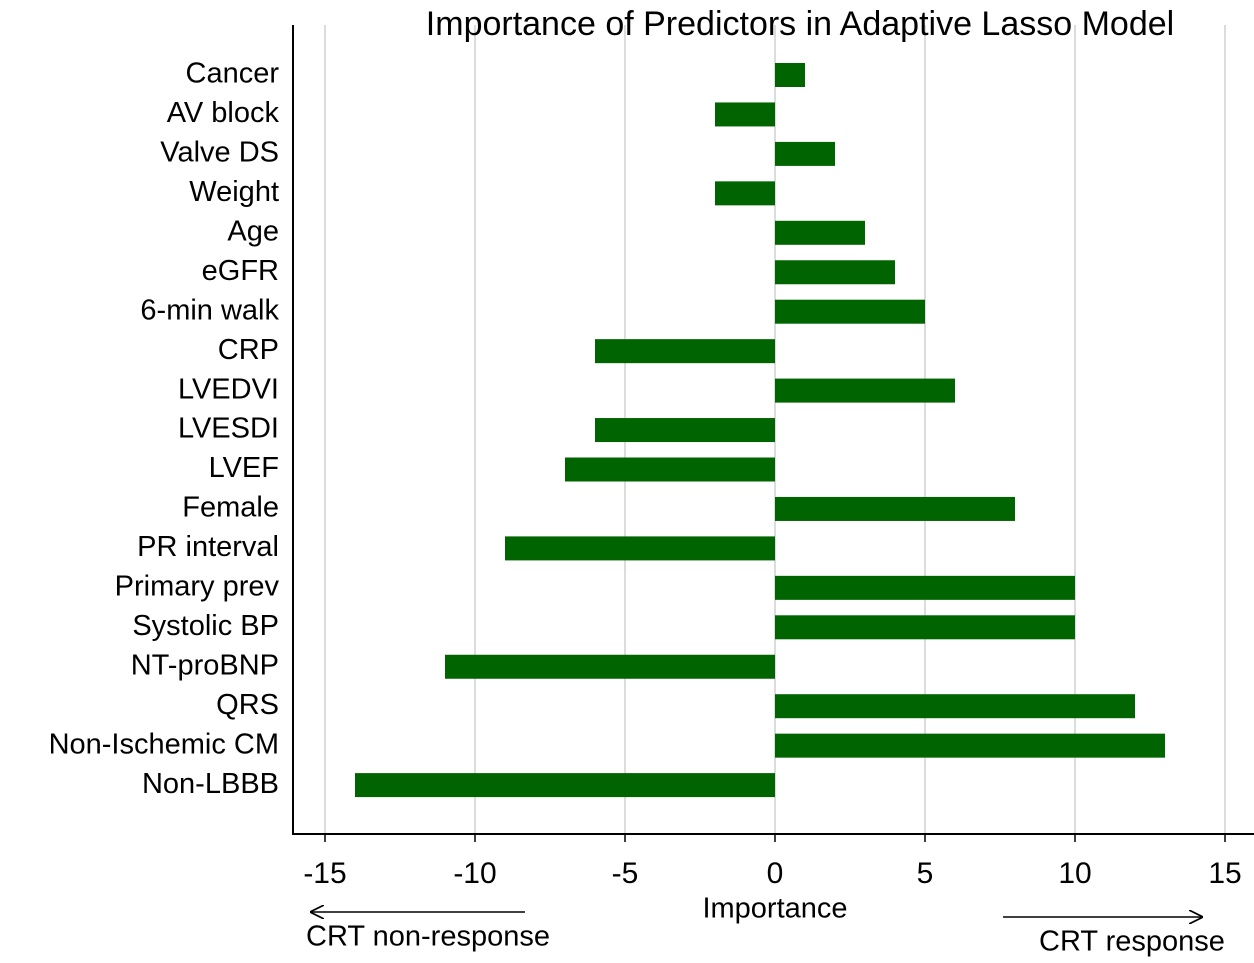  Describe the element at coordinates (209, 310) in the screenshot. I see `y-tick-label: 6-min walk` at that location.